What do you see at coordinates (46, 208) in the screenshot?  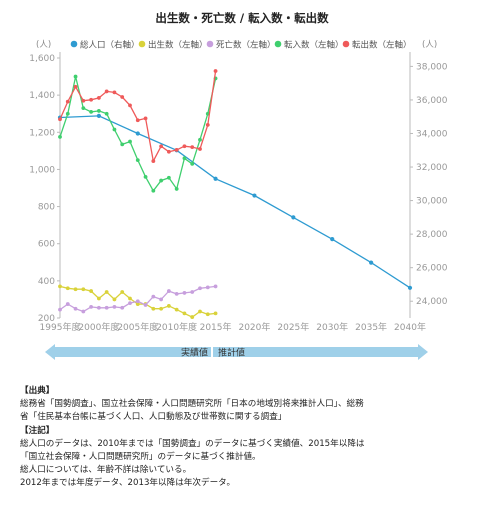 I see `left-tick-label: 800` at bounding box center [46, 208].